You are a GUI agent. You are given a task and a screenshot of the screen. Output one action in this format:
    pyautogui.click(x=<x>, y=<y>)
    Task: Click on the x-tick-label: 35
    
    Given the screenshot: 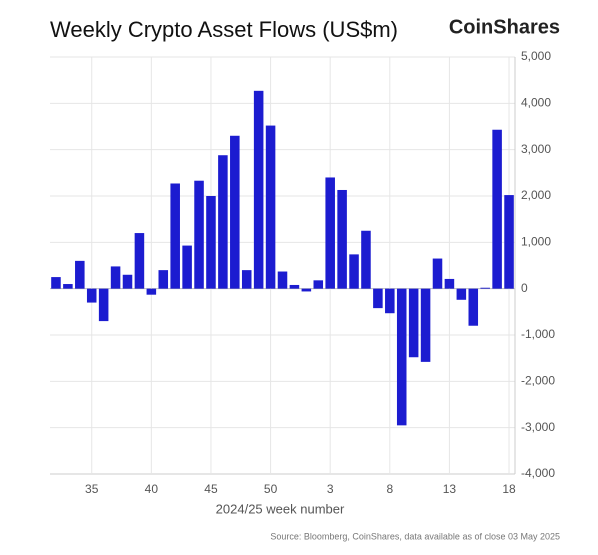 What is the action you would take?
    pyautogui.click(x=92, y=489)
    